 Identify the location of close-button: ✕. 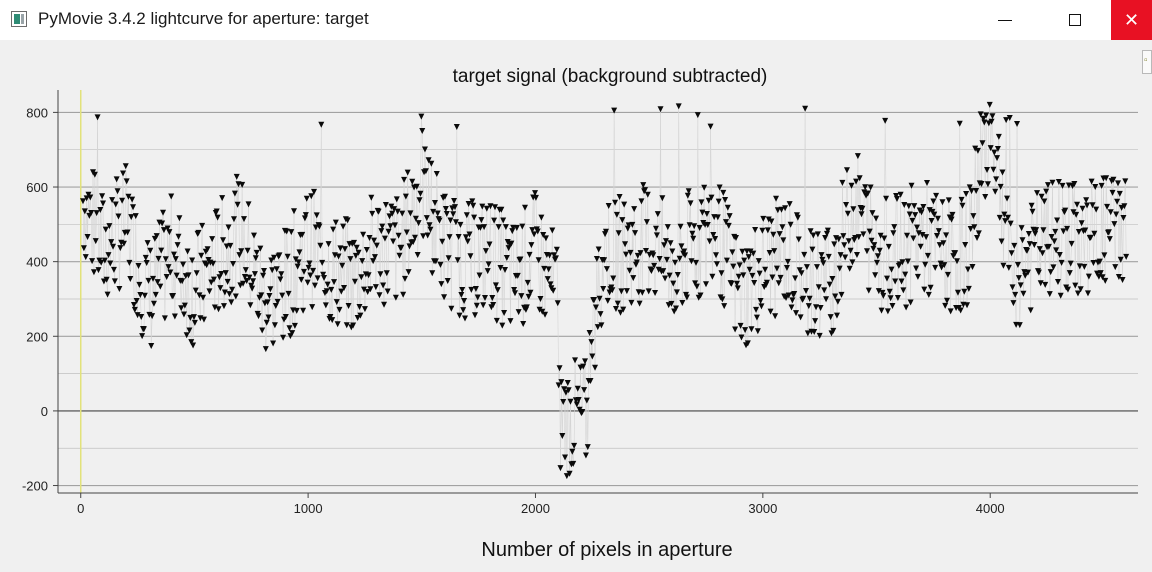
(1131, 20).